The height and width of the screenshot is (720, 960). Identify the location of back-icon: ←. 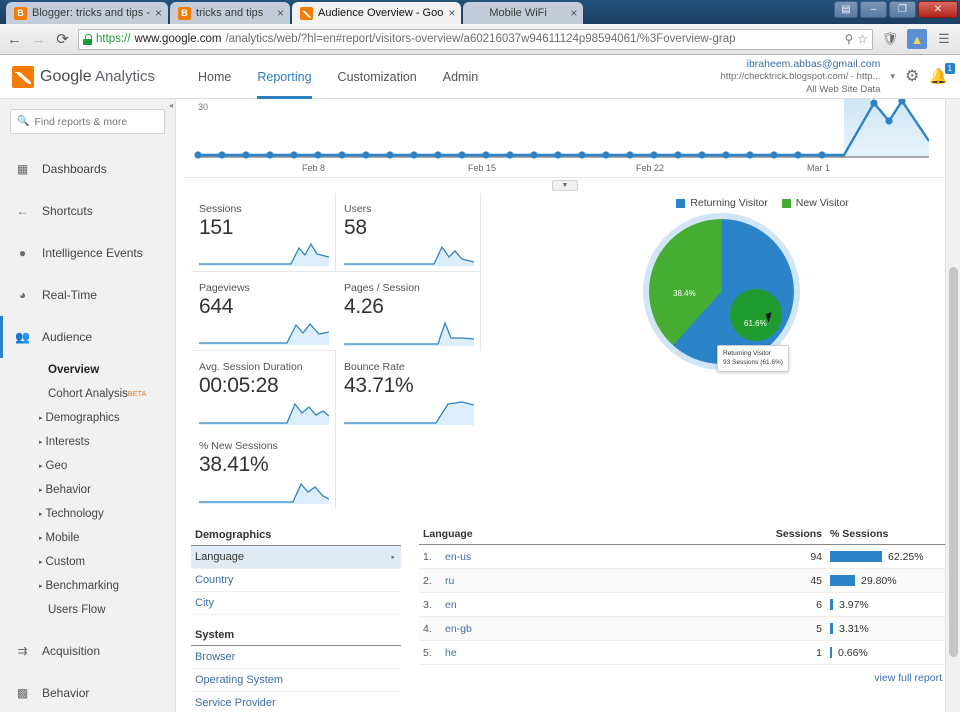
(14, 39).